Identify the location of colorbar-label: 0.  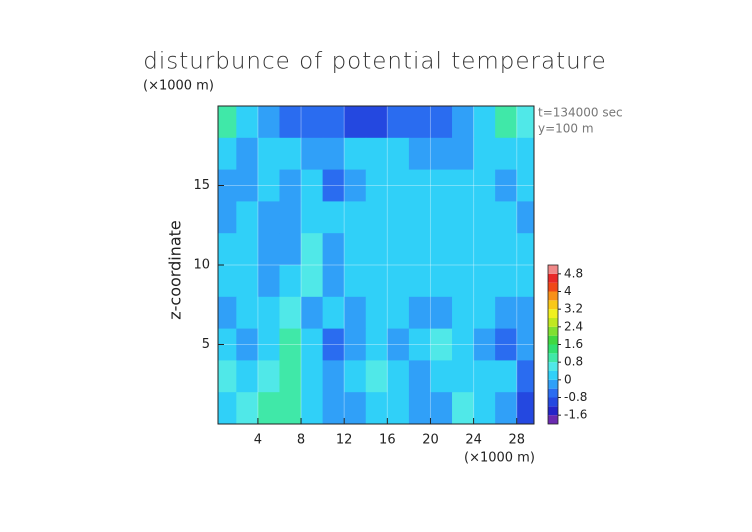
(568, 379).